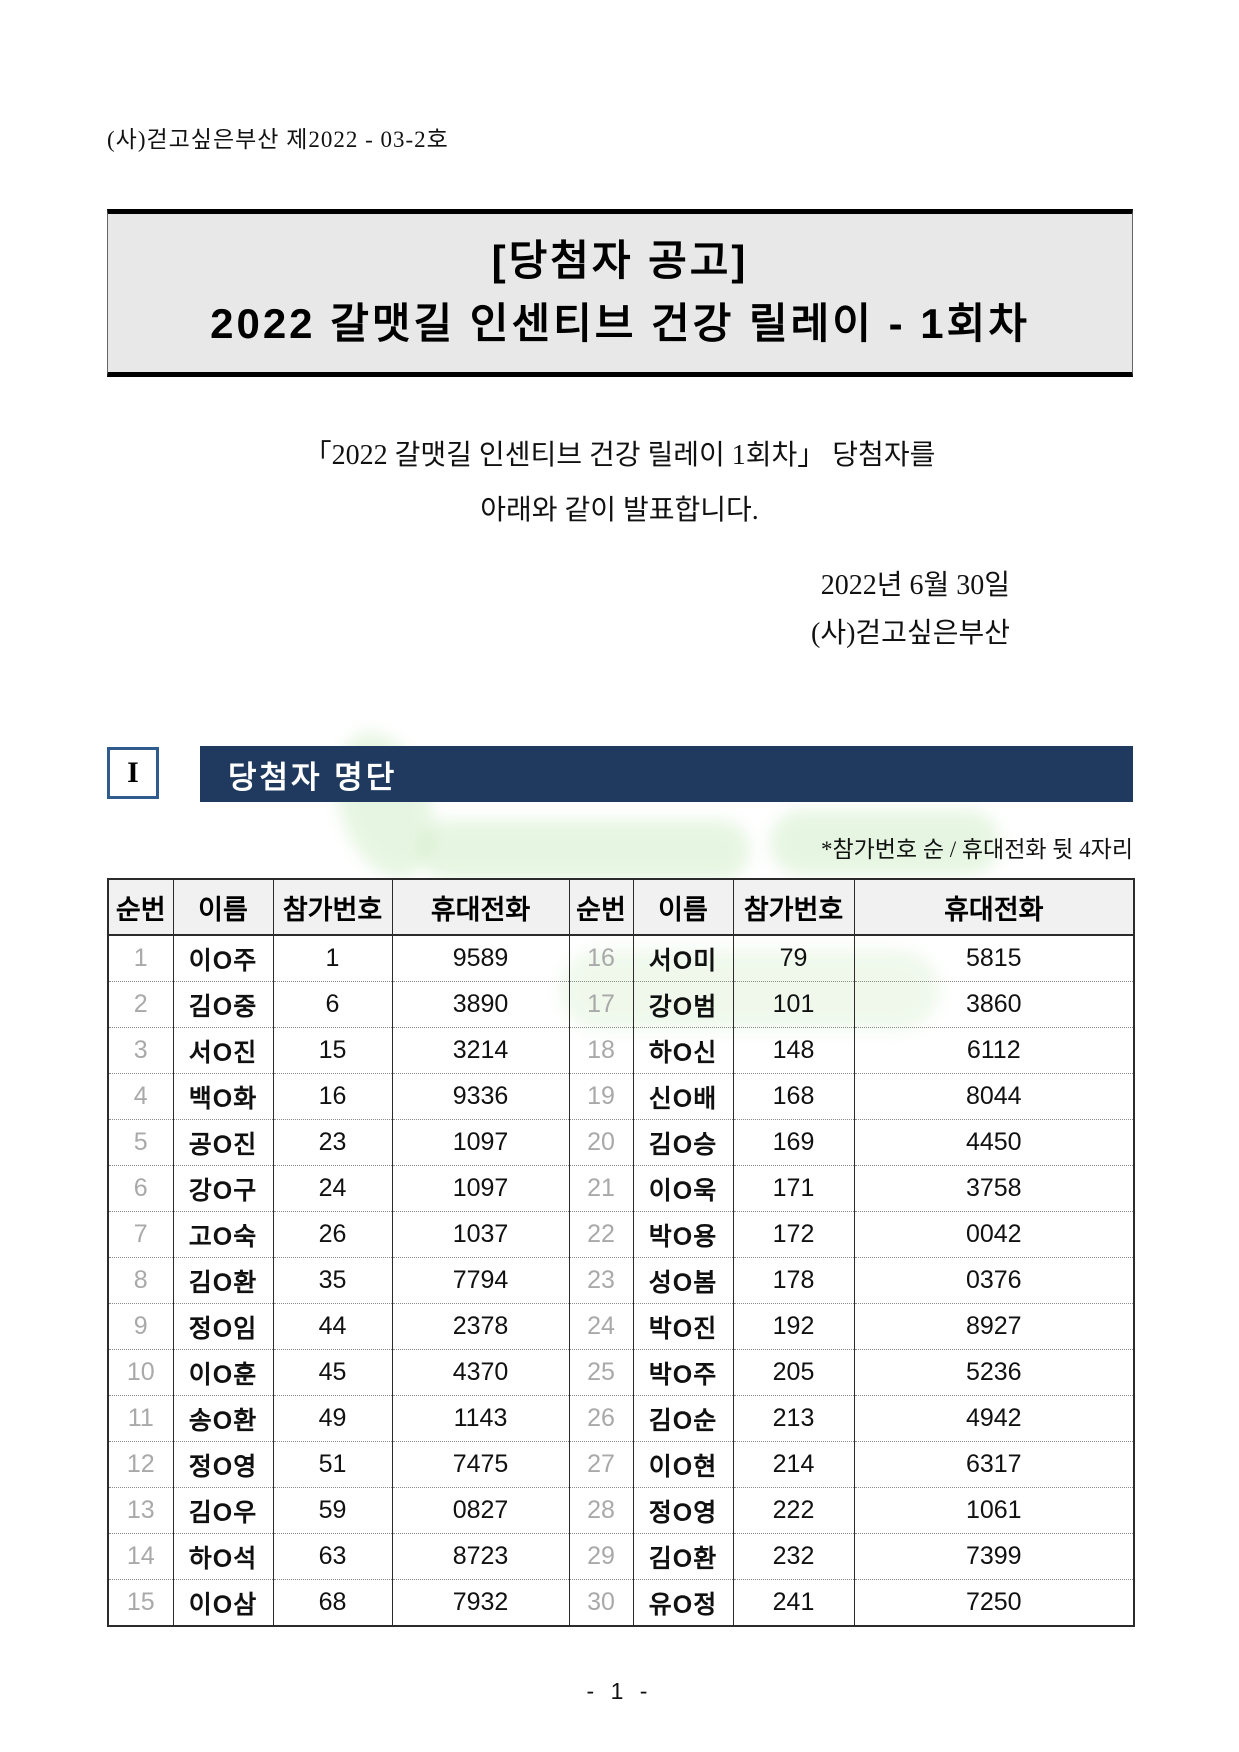 This screenshot has width=1239, height=1752. Describe the element at coordinates (140, 1096) in the screenshot. I see `cell-order: 4` at that location.